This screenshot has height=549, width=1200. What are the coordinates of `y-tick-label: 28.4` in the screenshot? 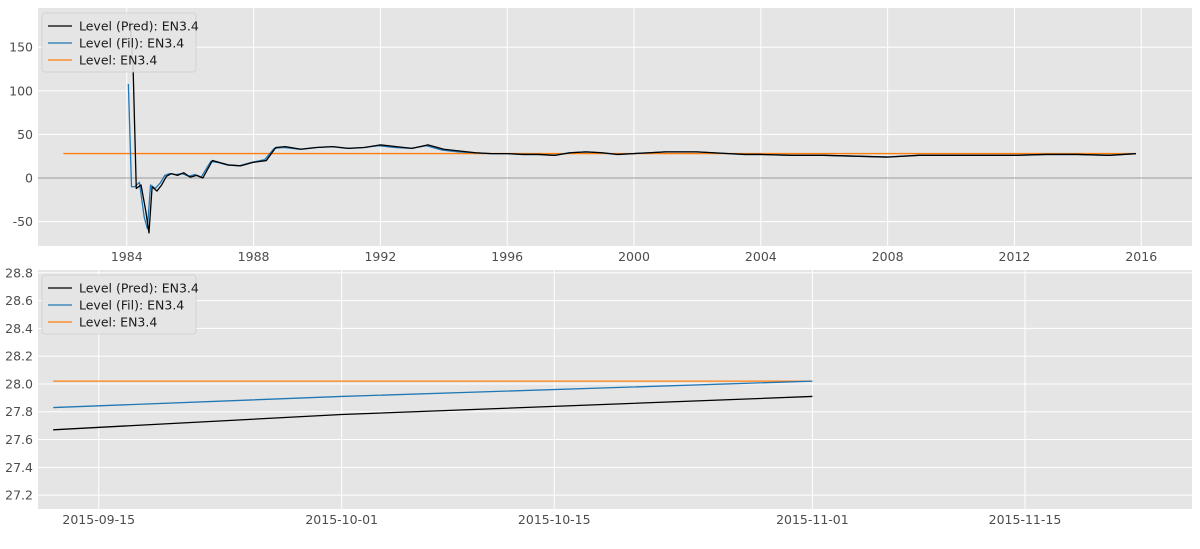 It's located at (19, 328).